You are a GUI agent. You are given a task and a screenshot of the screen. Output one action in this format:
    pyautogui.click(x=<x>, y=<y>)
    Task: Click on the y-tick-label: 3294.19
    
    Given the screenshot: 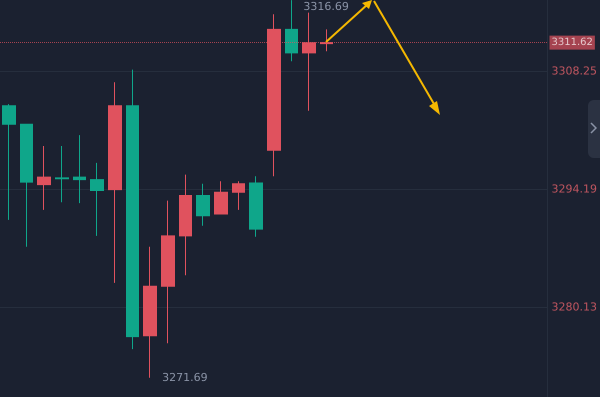 What is the action you would take?
    pyautogui.click(x=575, y=189)
    